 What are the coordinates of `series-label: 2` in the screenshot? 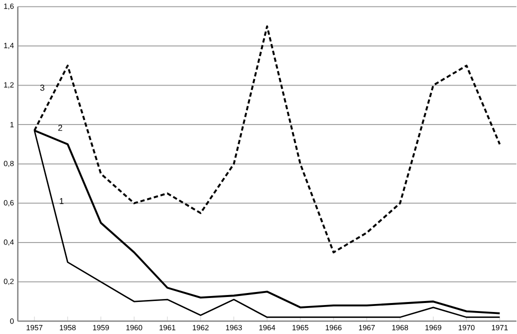 It's located at (60, 127).